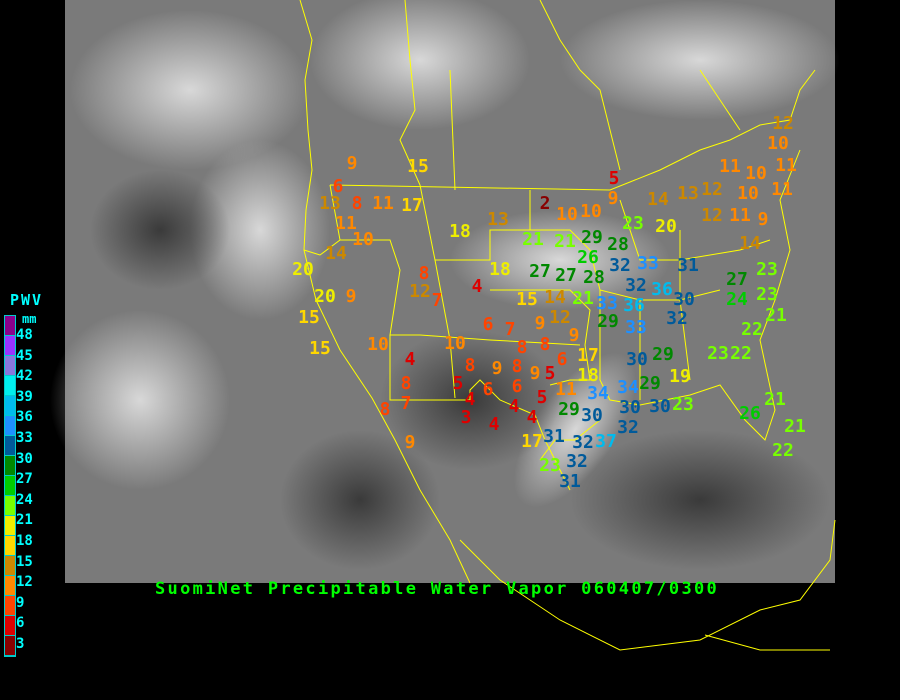  I want to click on station-pwv-value: 37, so click(606, 441).